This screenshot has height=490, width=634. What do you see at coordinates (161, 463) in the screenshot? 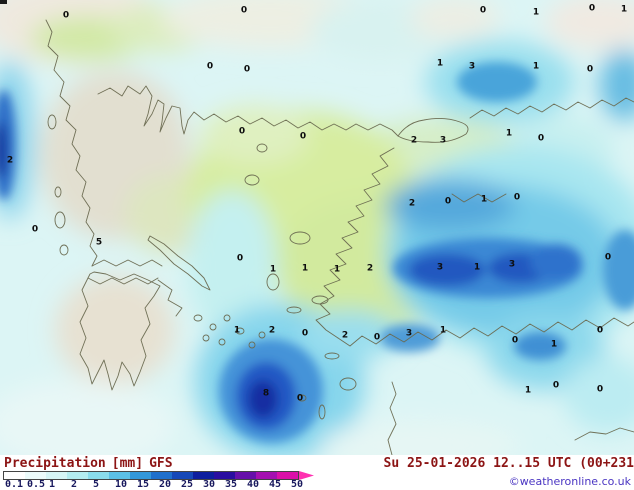
I see `title-model: GFS` at bounding box center [161, 463].